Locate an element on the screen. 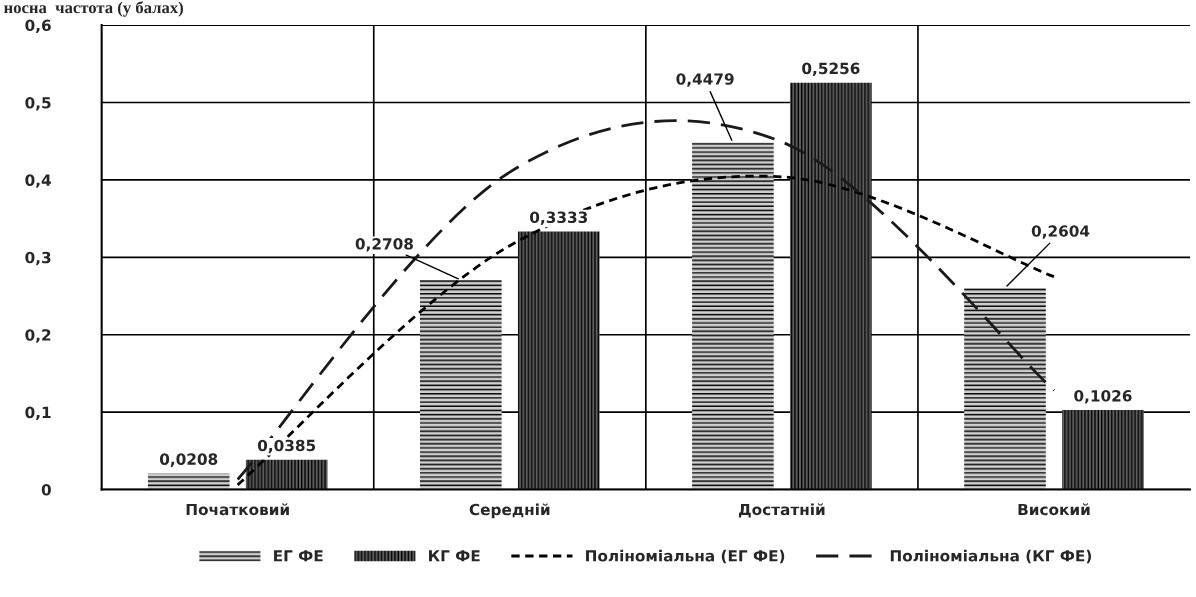 This screenshot has height=597, width=1196. x-tick-label: Середній is located at coordinates (509, 511).